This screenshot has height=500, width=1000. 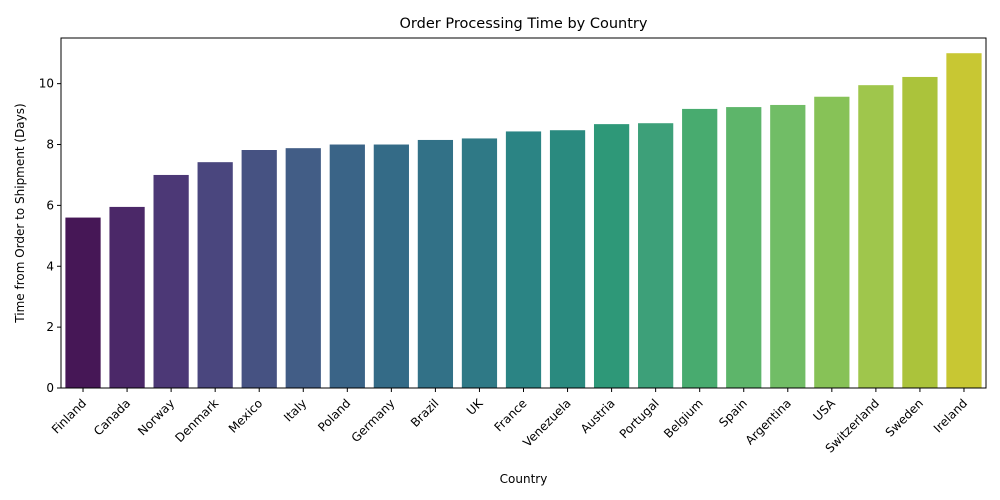 I want to click on bar-italy, so click(x=303, y=268).